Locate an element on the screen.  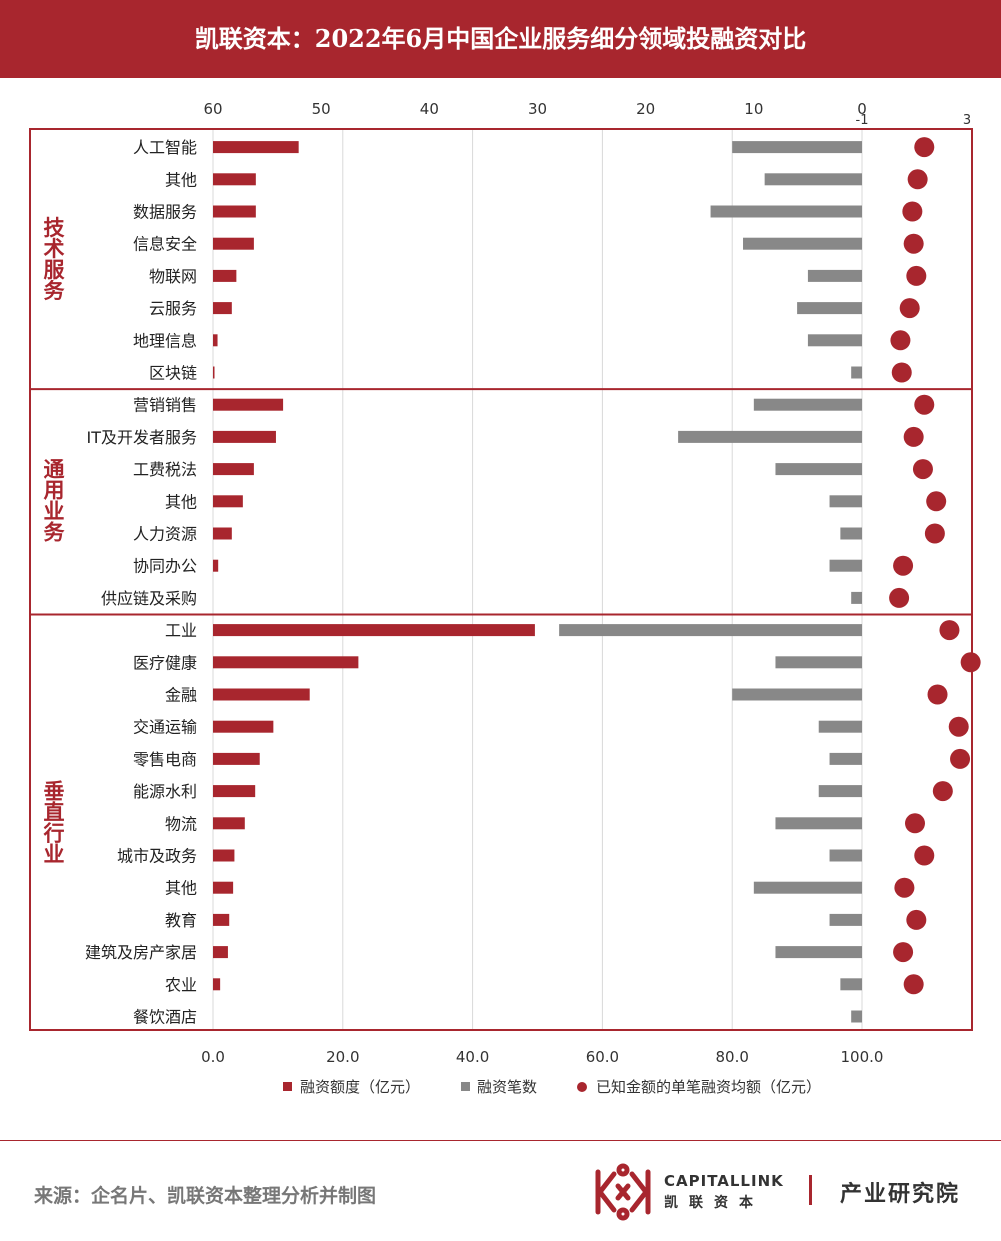
bottom-axis-tick-label: 80.0 is located at coordinates (731, 1057).